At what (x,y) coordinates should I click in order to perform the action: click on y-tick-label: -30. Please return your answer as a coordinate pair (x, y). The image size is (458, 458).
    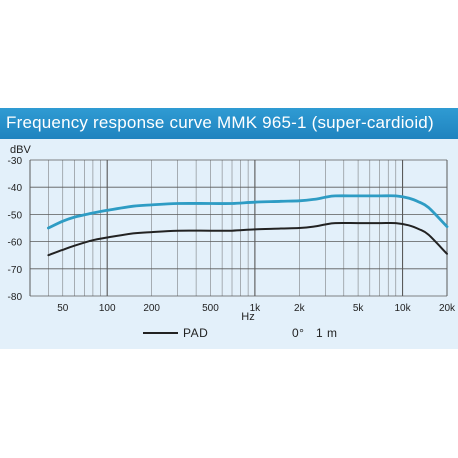
    Looking at the image, I should click on (15, 161).